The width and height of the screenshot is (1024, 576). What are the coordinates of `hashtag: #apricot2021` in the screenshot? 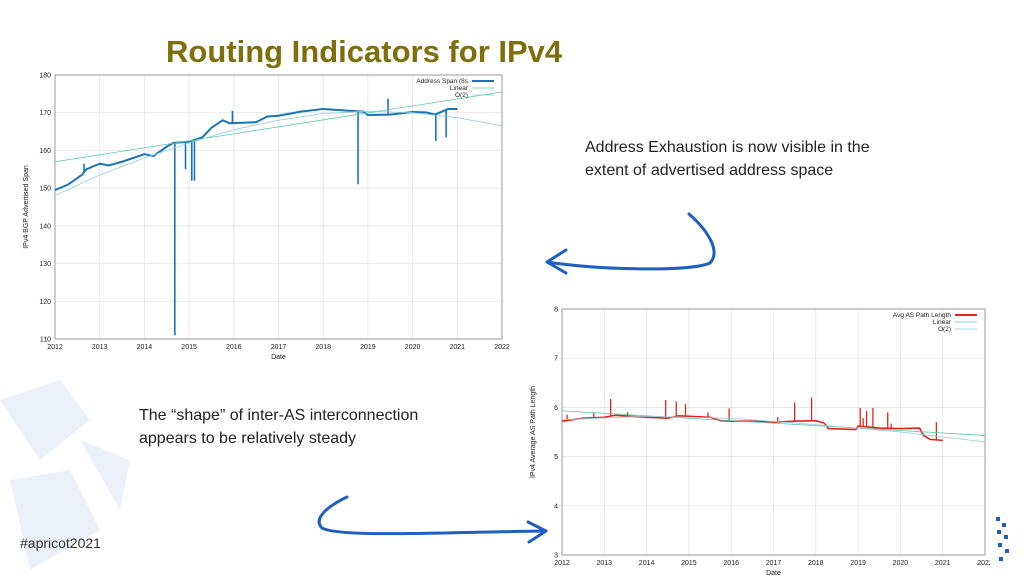 It's located at (60, 543).